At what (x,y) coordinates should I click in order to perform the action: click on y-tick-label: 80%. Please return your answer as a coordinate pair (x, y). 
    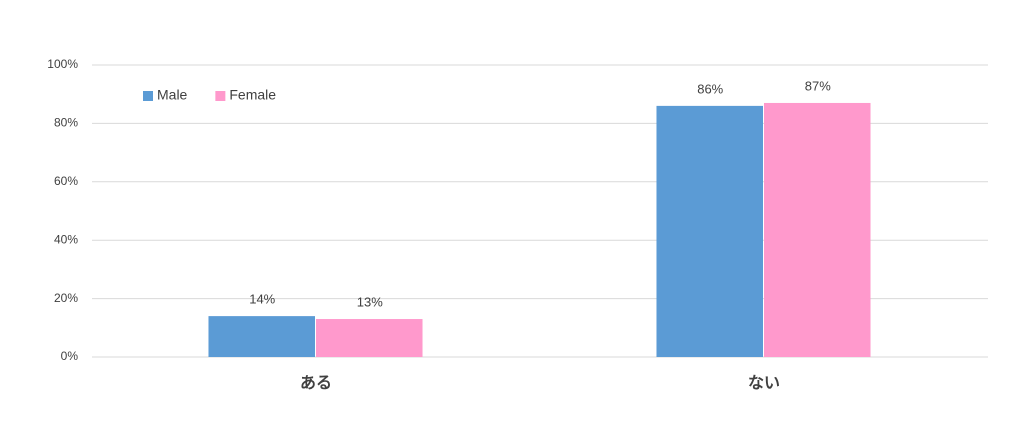
    Looking at the image, I should click on (66, 123).